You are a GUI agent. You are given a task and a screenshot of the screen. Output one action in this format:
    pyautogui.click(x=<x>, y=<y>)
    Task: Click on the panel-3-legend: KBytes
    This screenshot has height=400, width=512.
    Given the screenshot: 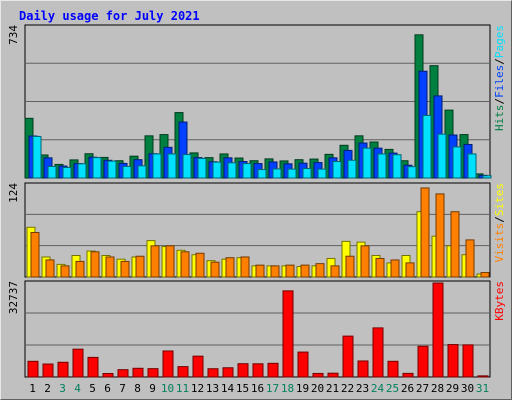 What is the action you would take?
    pyautogui.click(x=499, y=301)
    